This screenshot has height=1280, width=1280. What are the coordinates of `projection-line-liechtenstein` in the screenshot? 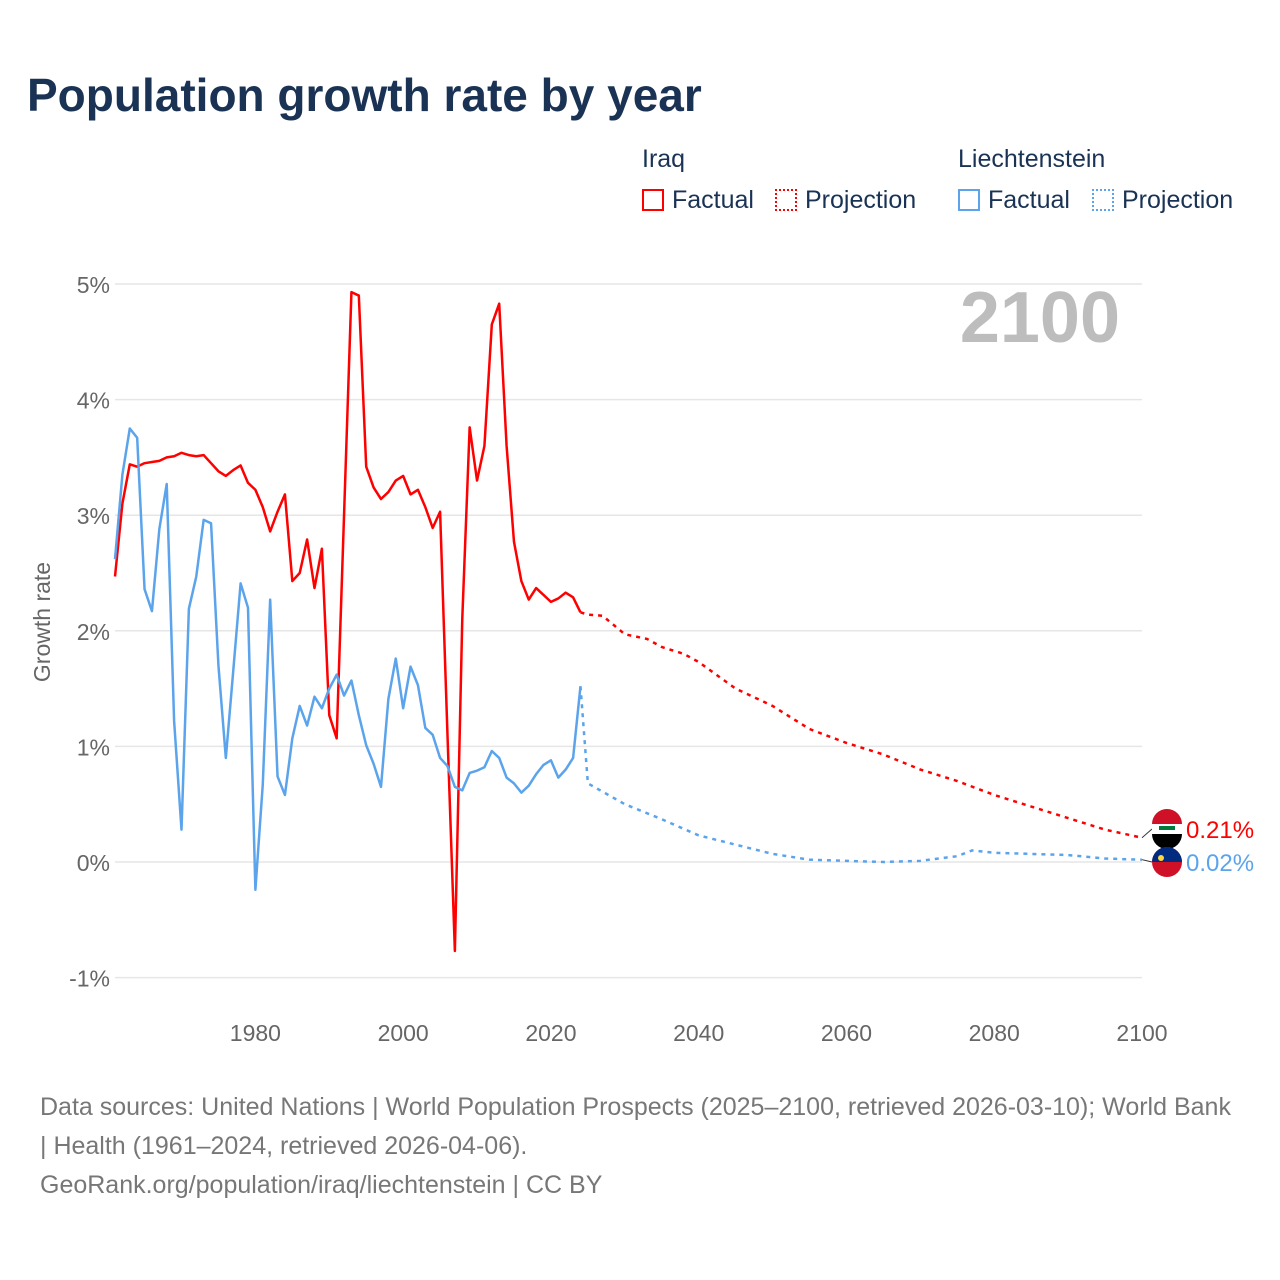 It's located at (861, 775).